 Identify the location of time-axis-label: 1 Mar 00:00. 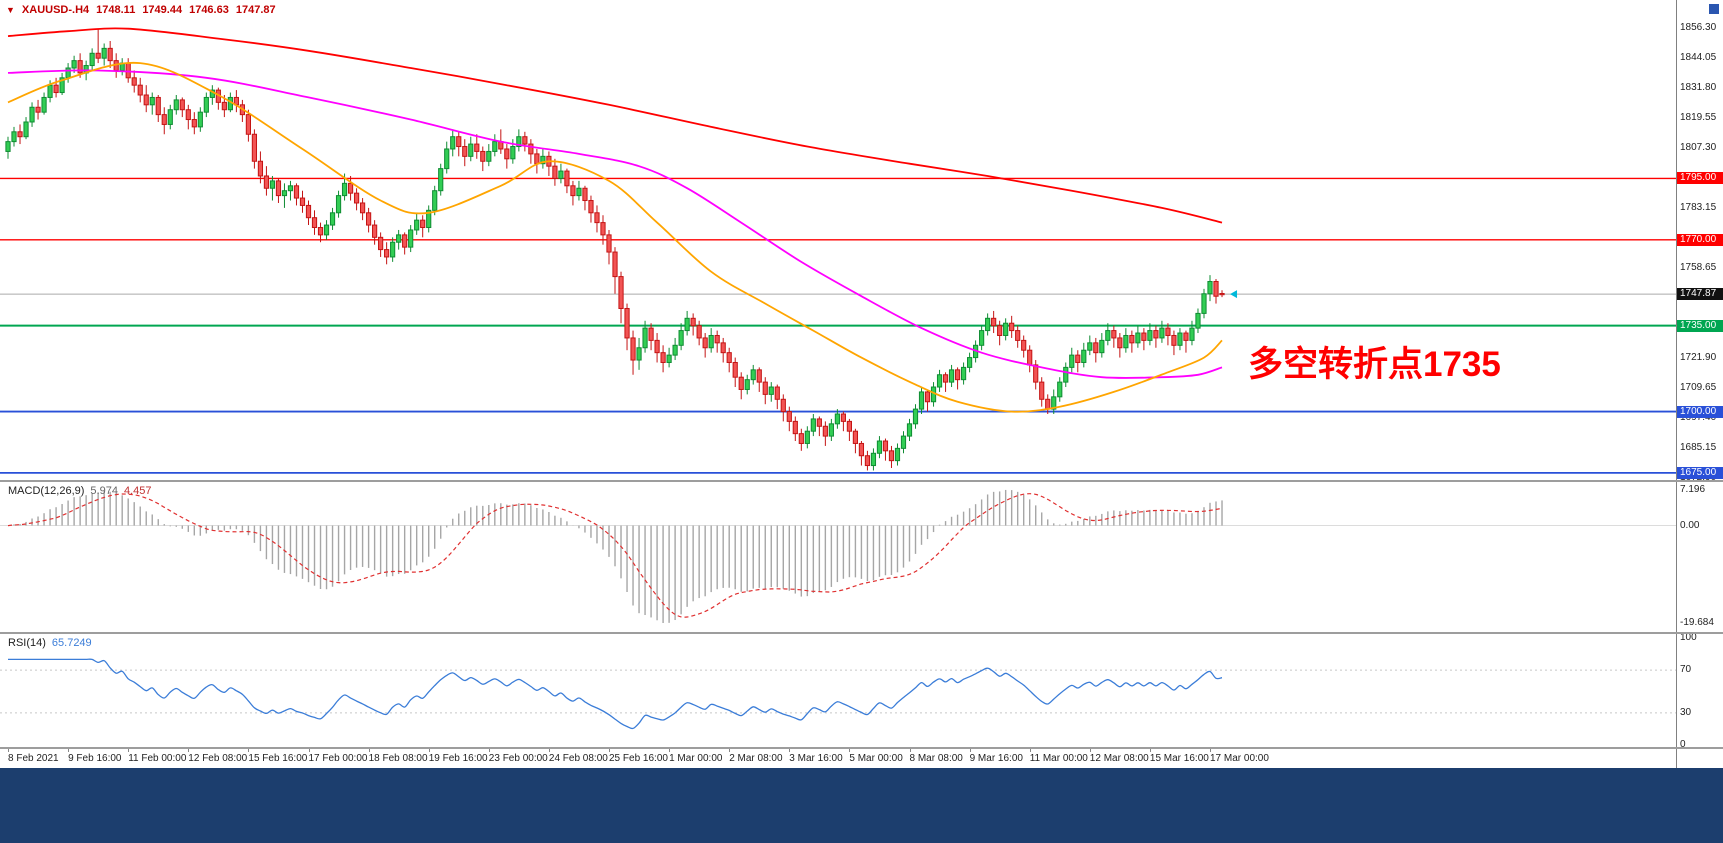
(696, 758).